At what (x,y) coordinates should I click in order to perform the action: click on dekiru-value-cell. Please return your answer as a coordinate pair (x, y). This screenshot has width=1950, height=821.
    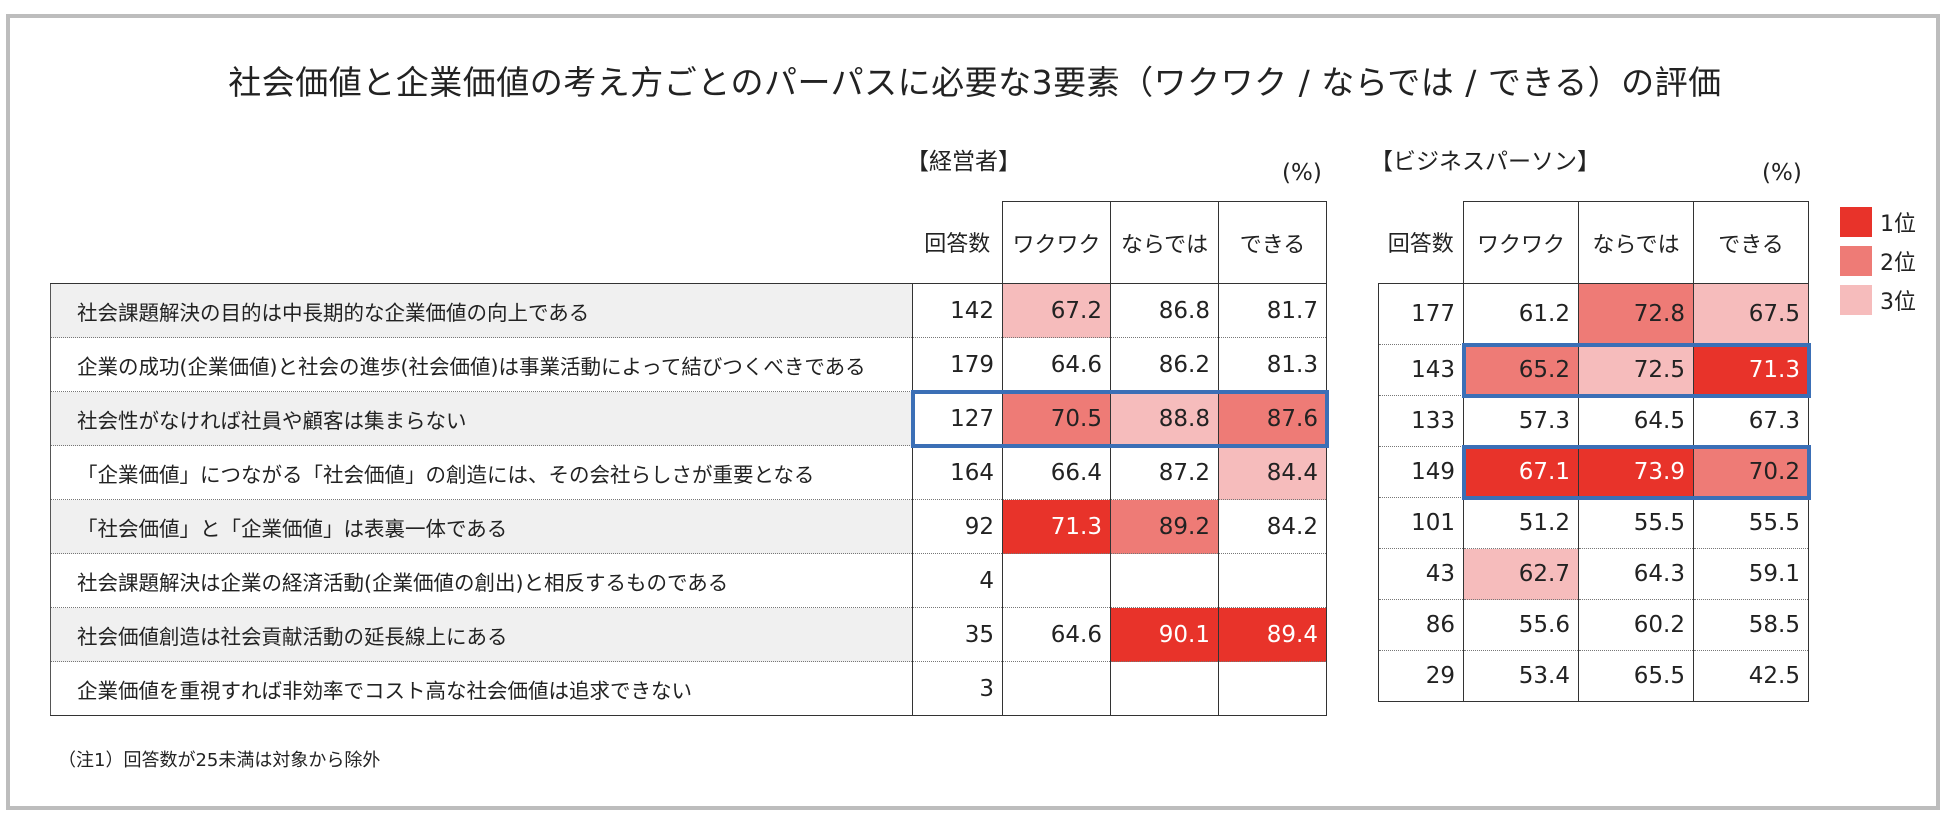
    Looking at the image, I should click on (1272, 580).